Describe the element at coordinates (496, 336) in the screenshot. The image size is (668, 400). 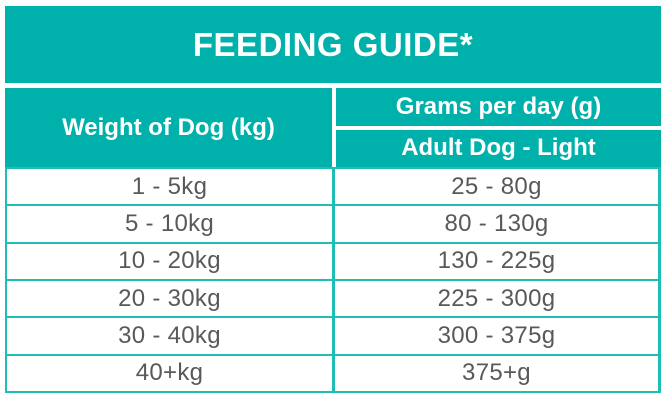
I see `grams-cell: 300 - 375g` at that location.